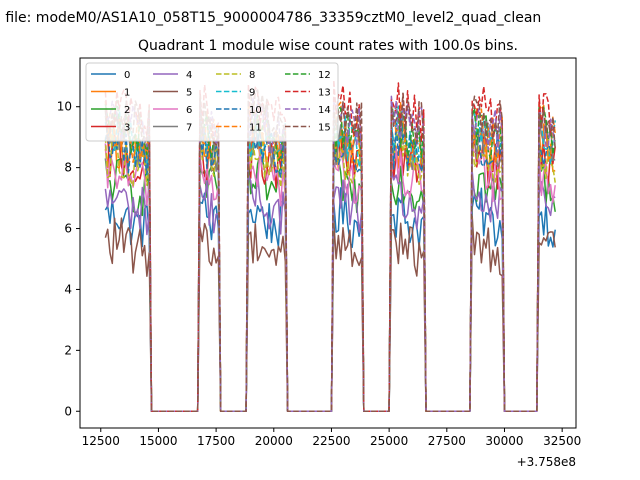 The height and width of the screenshot is (480, 640). I want to click on legend-label-13: 13, so click(324, 93).